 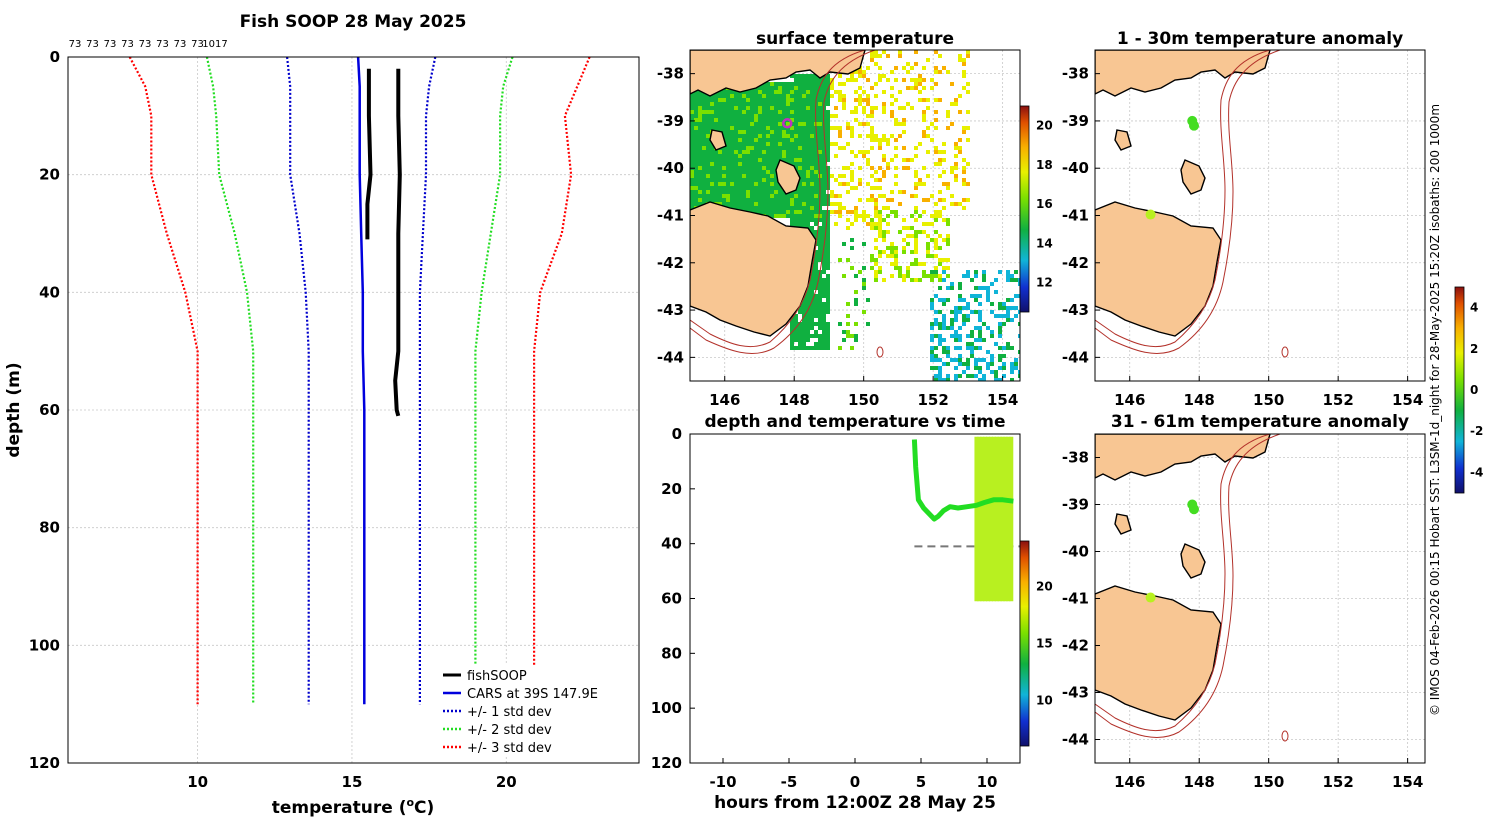 What do you see at coordinates (987, 782) in the screenshot?
I see `time-xtick: 10` at bounding box center [987, 782].